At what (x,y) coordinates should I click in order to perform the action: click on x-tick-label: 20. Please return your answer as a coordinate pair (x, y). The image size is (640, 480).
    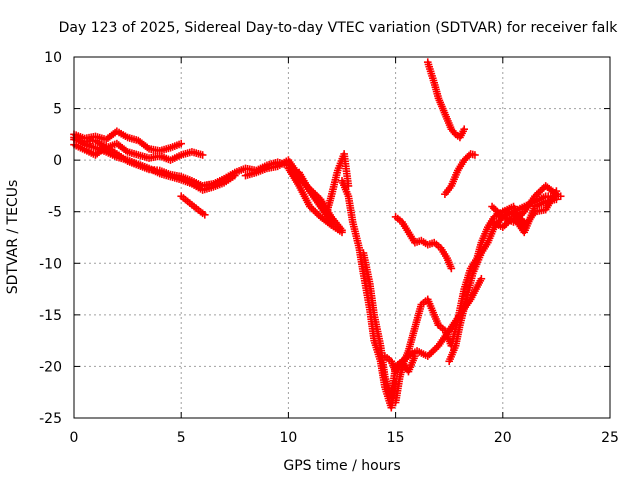
    Looking at the image, I should click on (503, 438).